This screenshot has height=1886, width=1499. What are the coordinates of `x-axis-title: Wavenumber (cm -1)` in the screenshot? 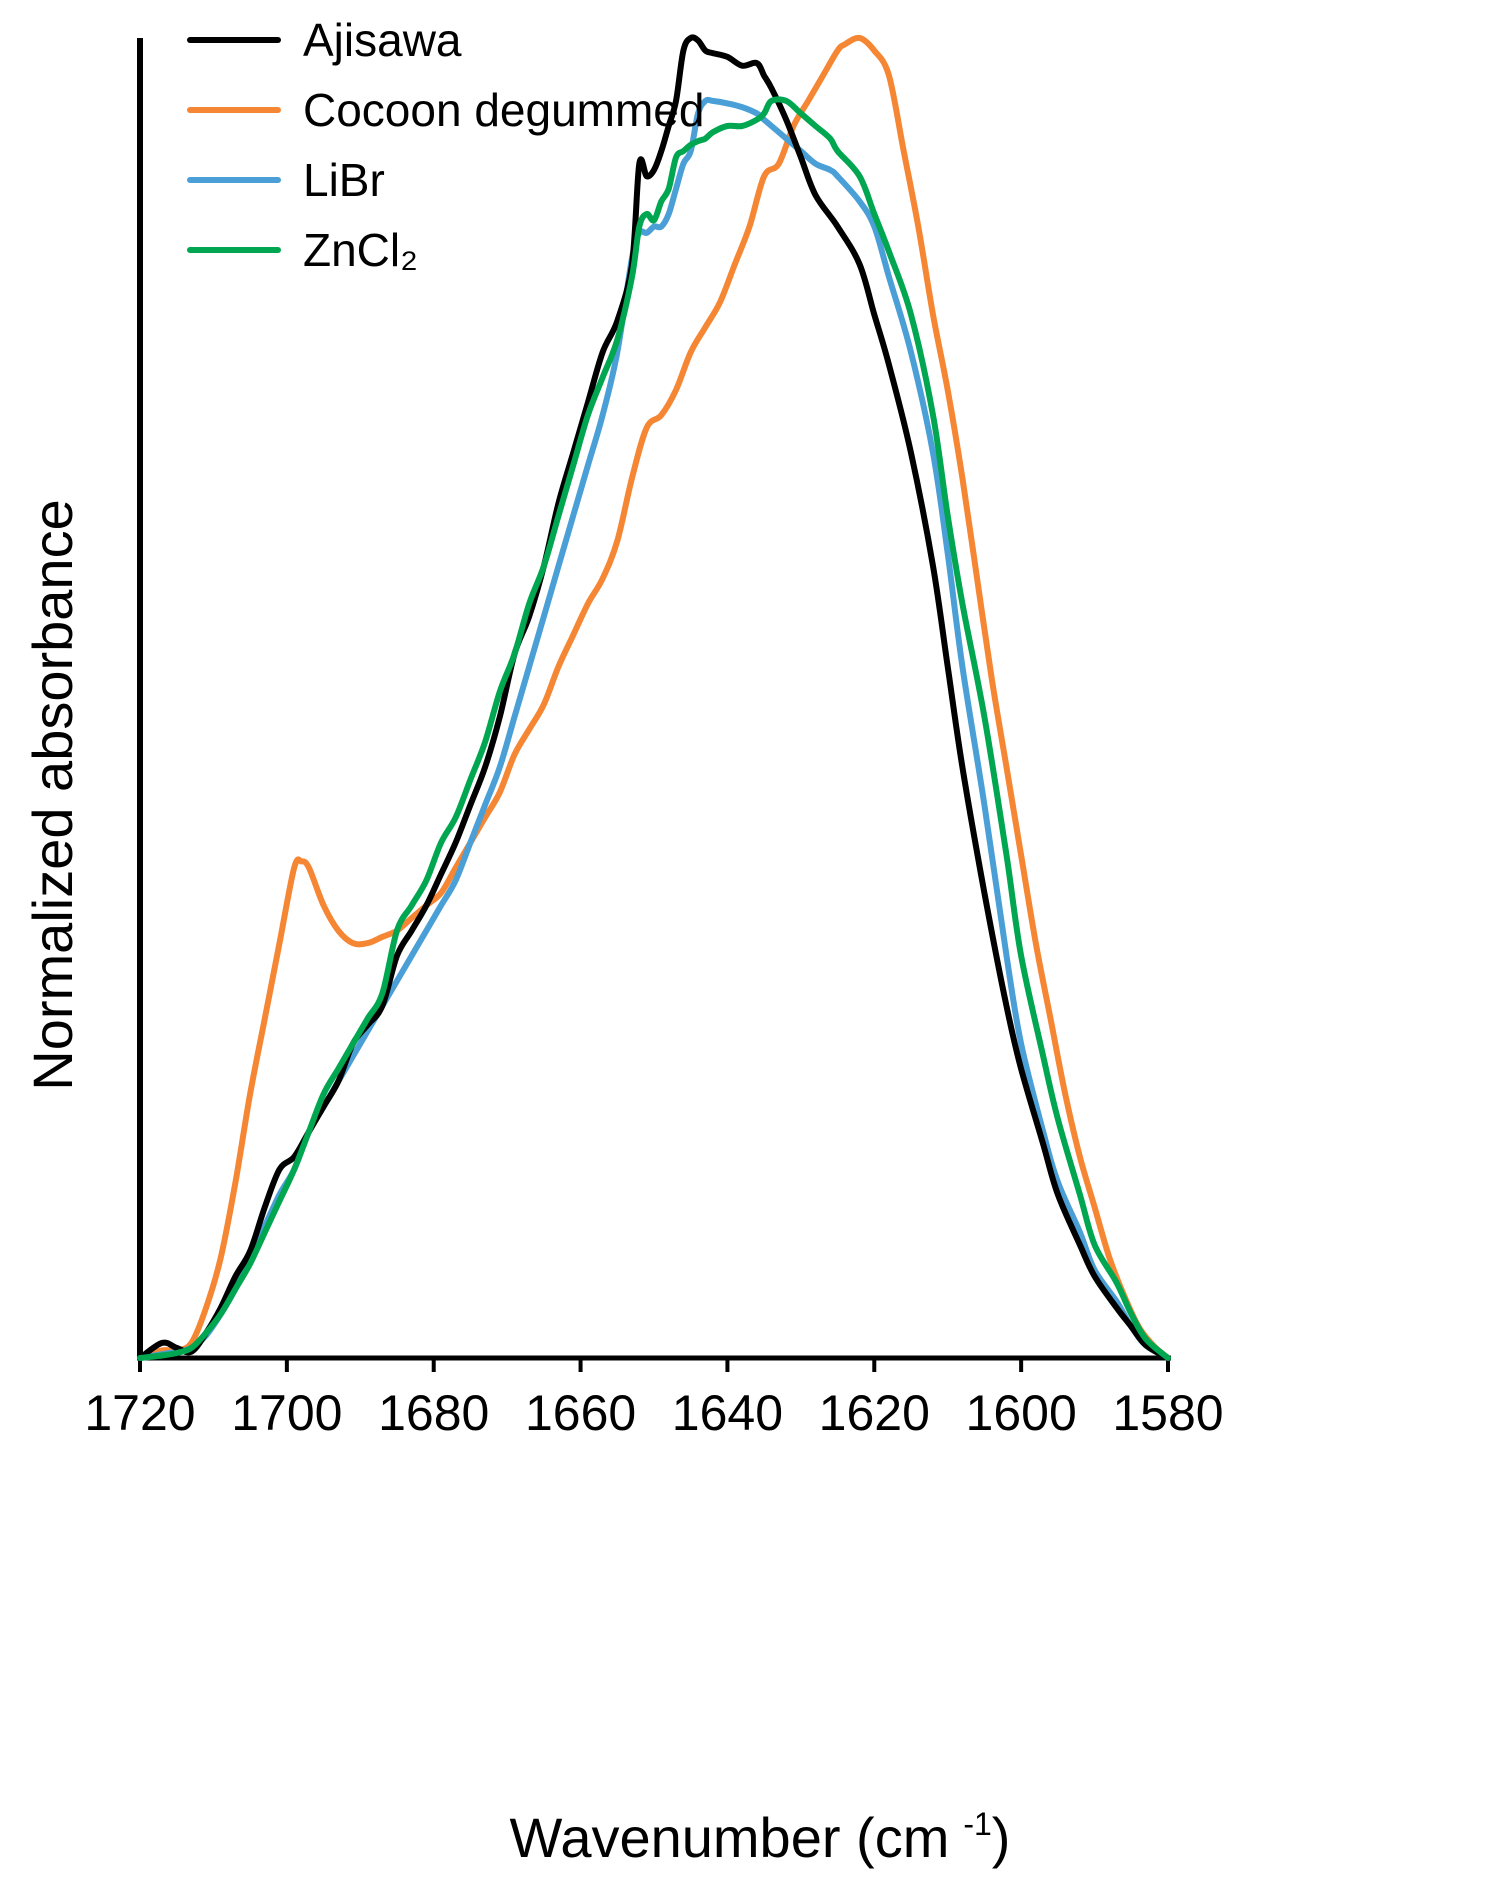 It's located at (760, 1837).